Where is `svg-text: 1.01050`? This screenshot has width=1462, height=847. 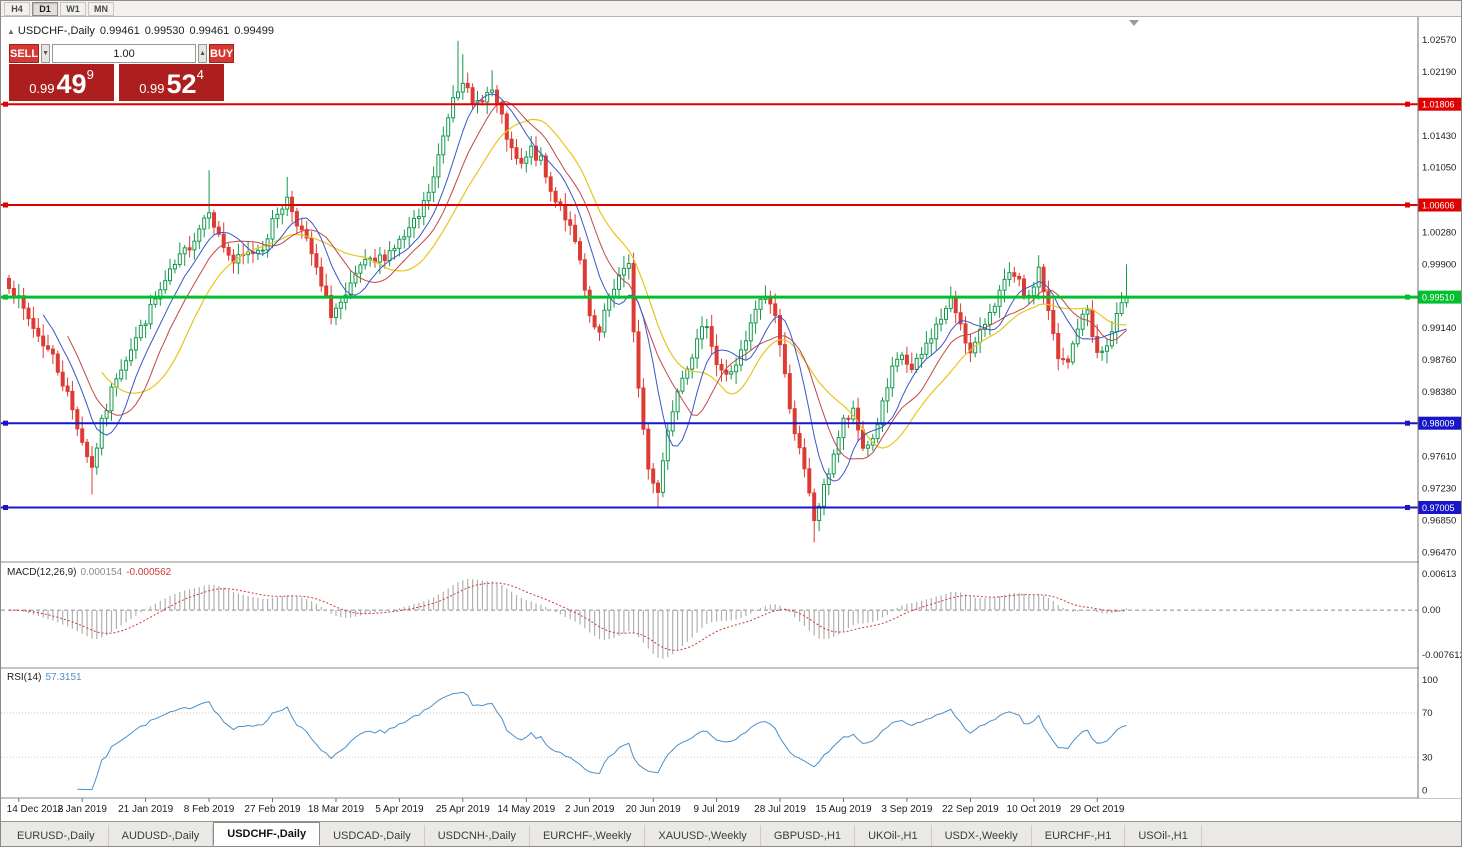 svg-text: 1.01050 is located at coordinates (1439, 168).